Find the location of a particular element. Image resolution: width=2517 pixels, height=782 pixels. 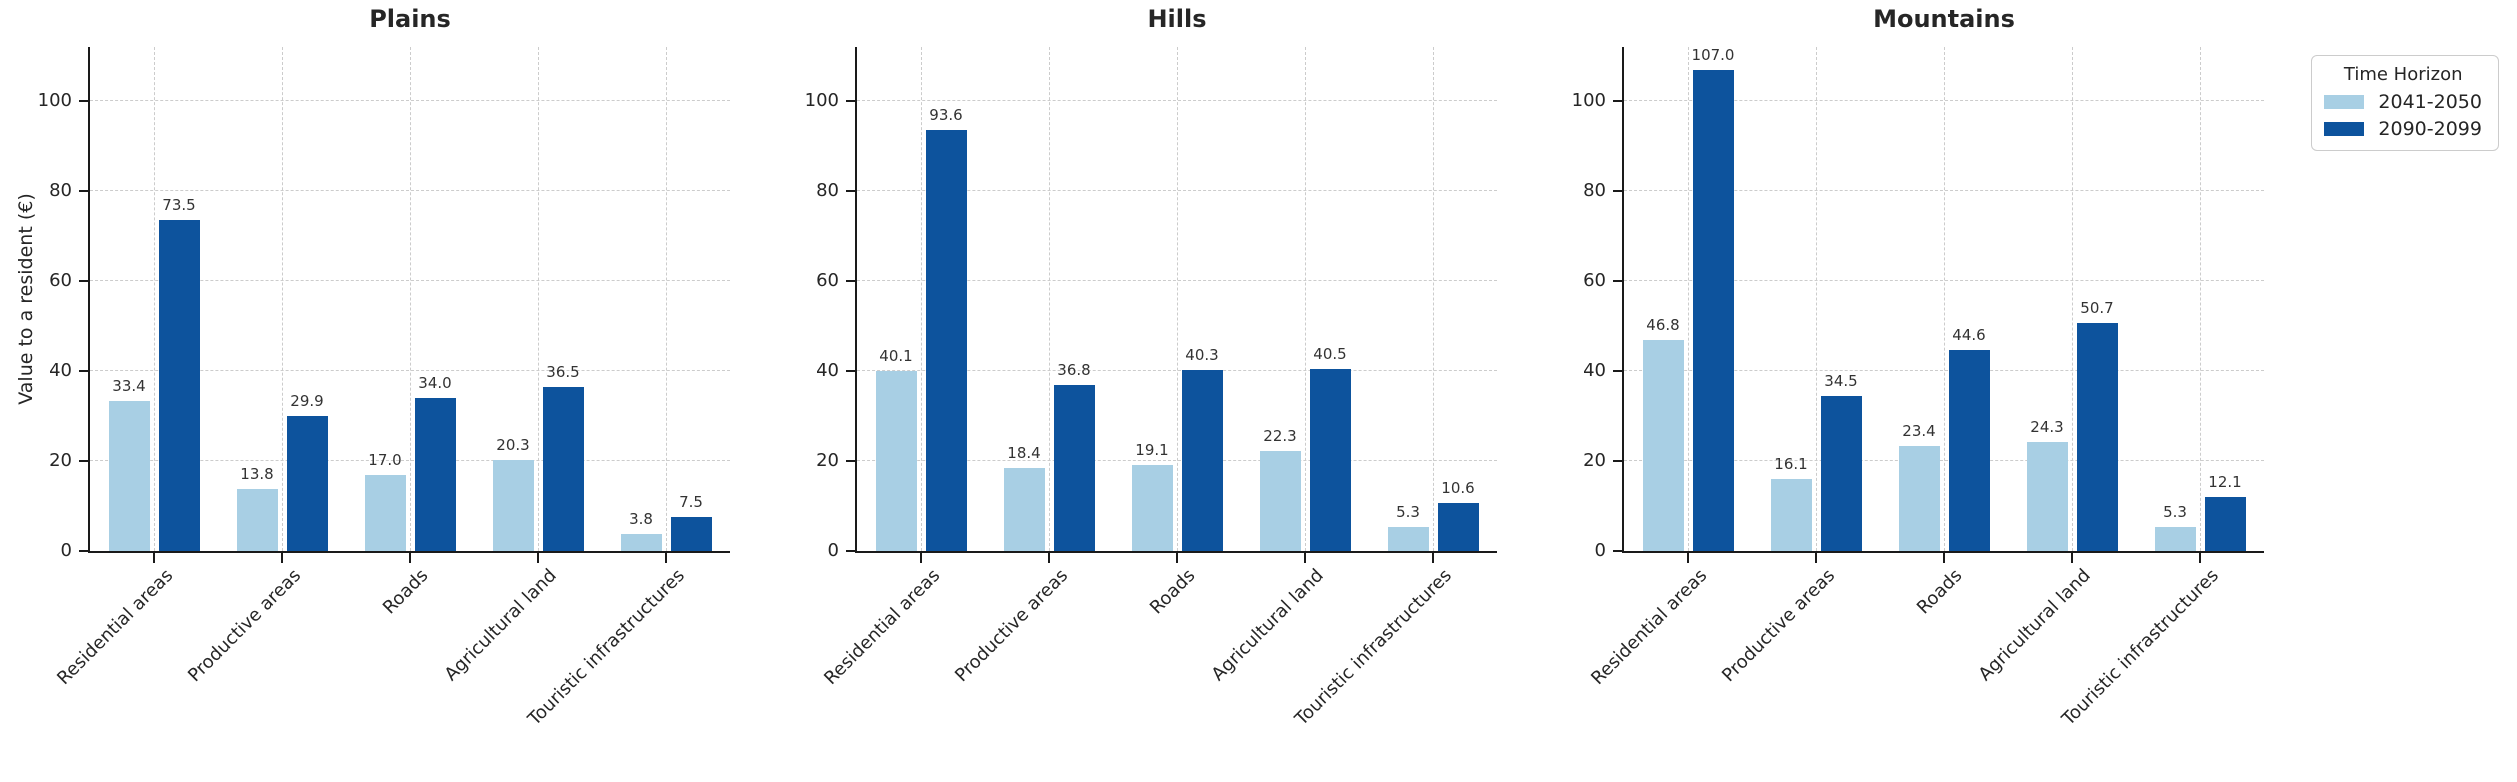

bar-value-label: 44.6 is located at coordinates (1969, 335).